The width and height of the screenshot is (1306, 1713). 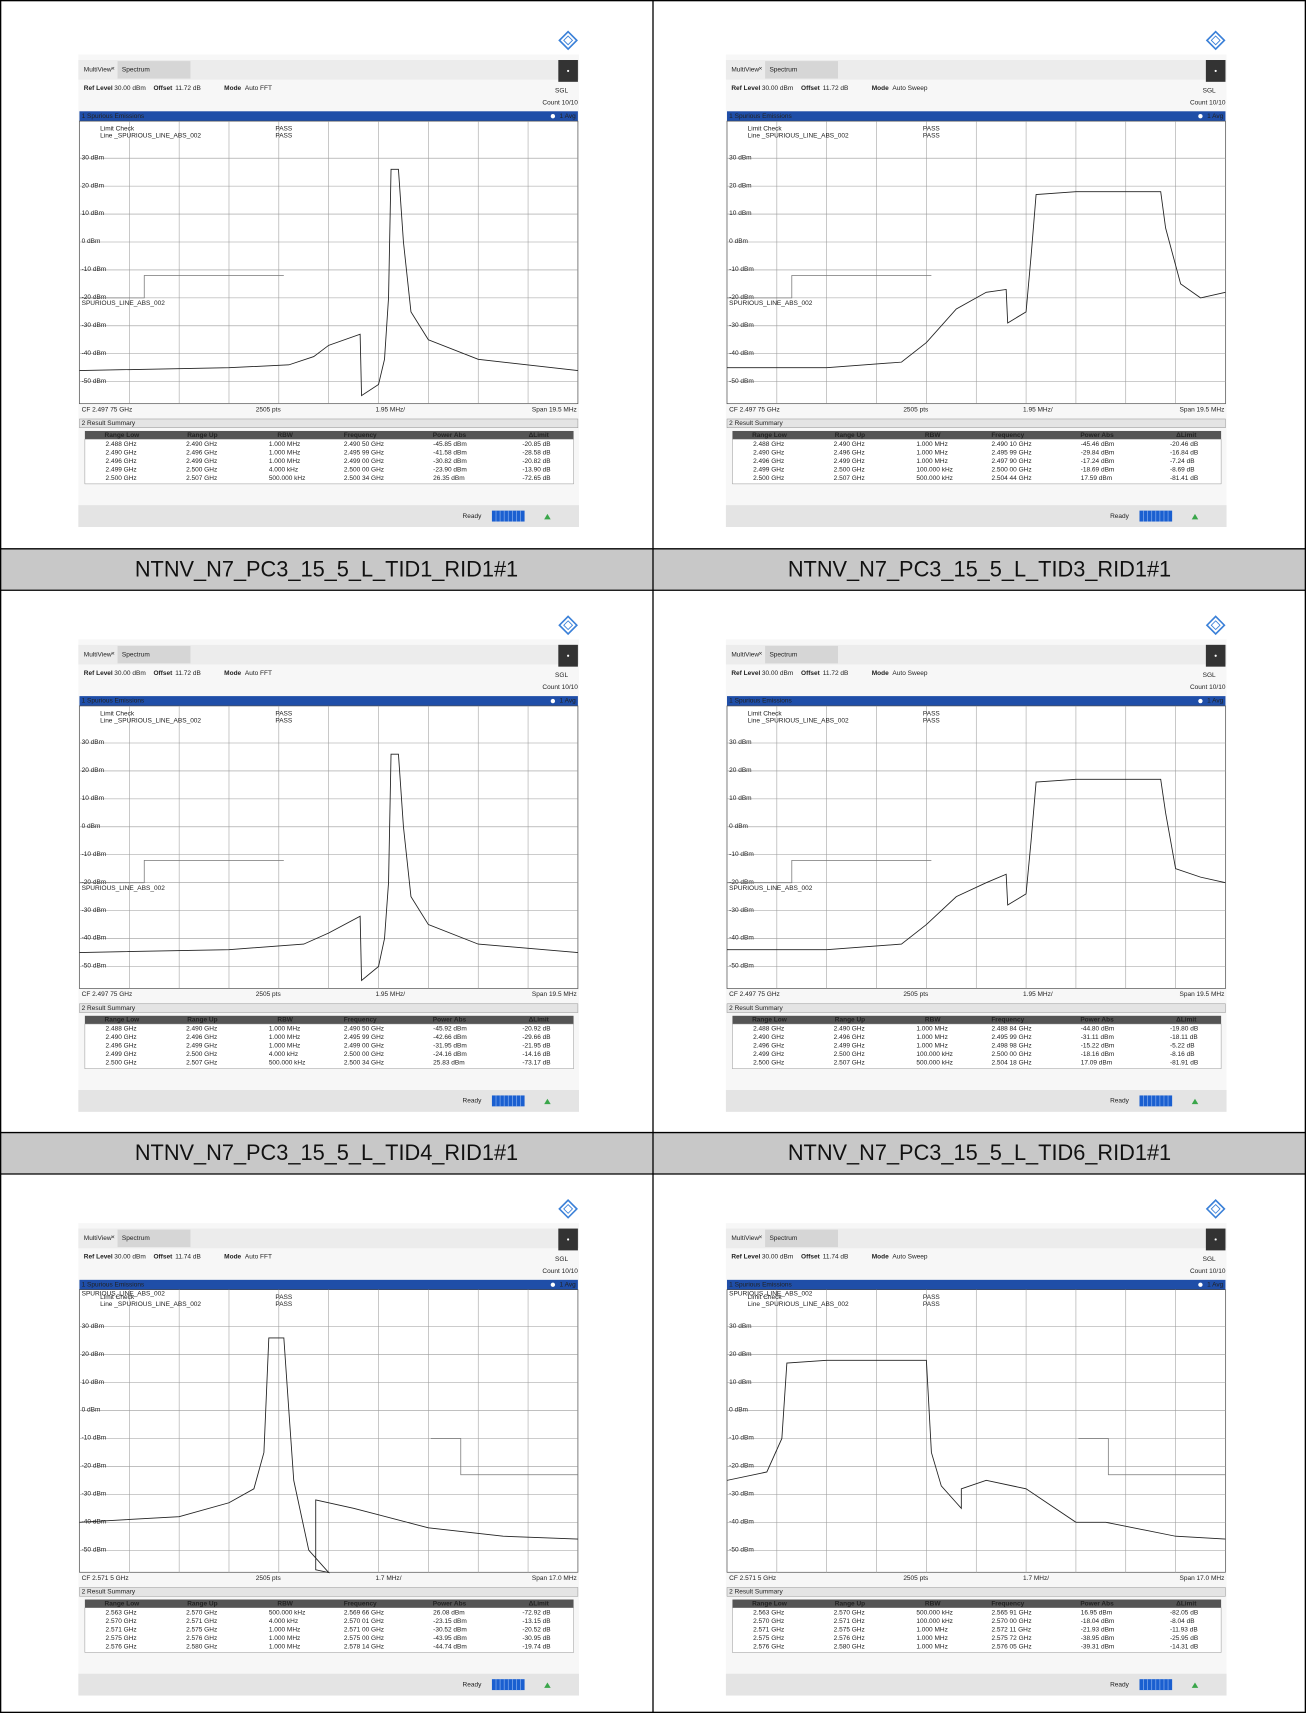 I want to click on table-cell: -25.95 dB, so click(x=1184, y=1638).